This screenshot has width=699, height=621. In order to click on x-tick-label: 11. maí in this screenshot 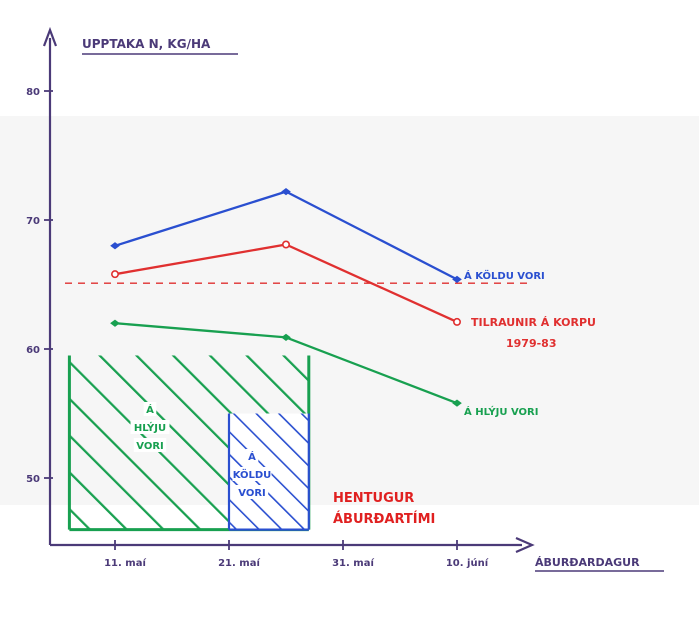, I will do `click(125, 563)`.